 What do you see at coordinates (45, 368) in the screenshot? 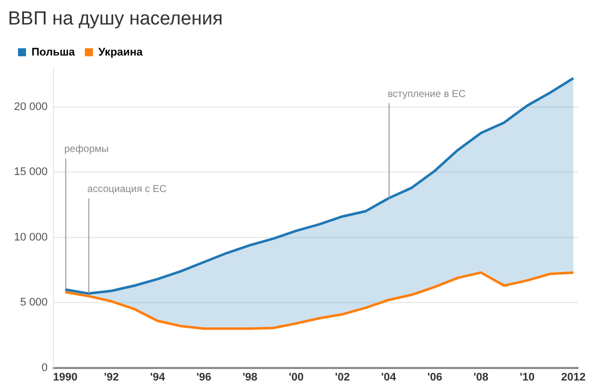
I see `y-tick-label: 0` at bounding box center [45, 368].